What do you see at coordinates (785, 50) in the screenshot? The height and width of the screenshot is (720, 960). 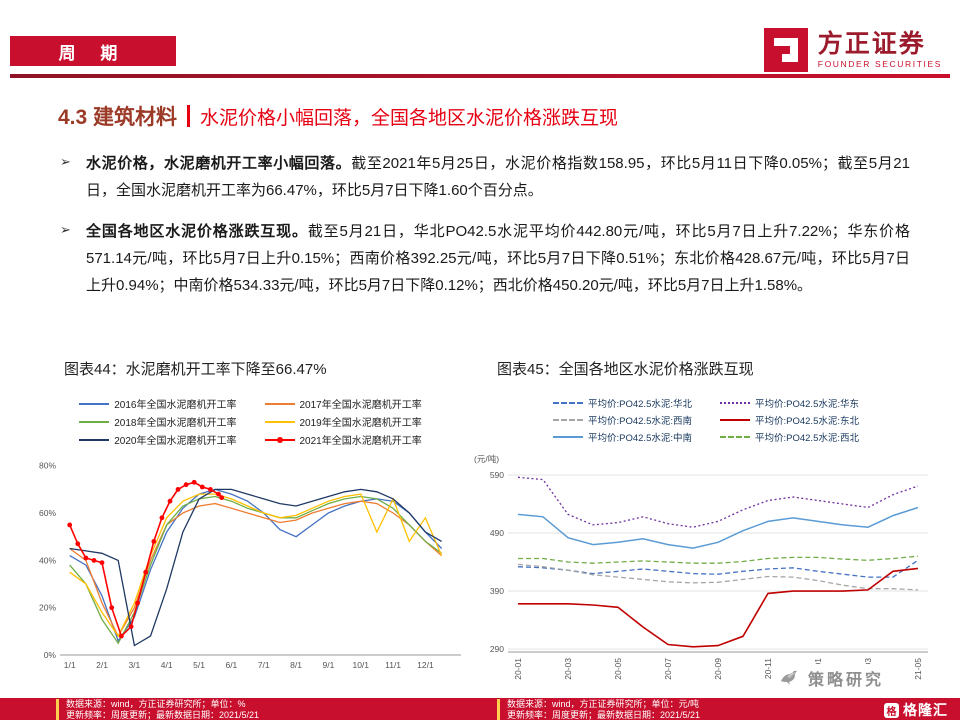 I see `founder-securities-logo-icon` at bounding box center [785, 50].